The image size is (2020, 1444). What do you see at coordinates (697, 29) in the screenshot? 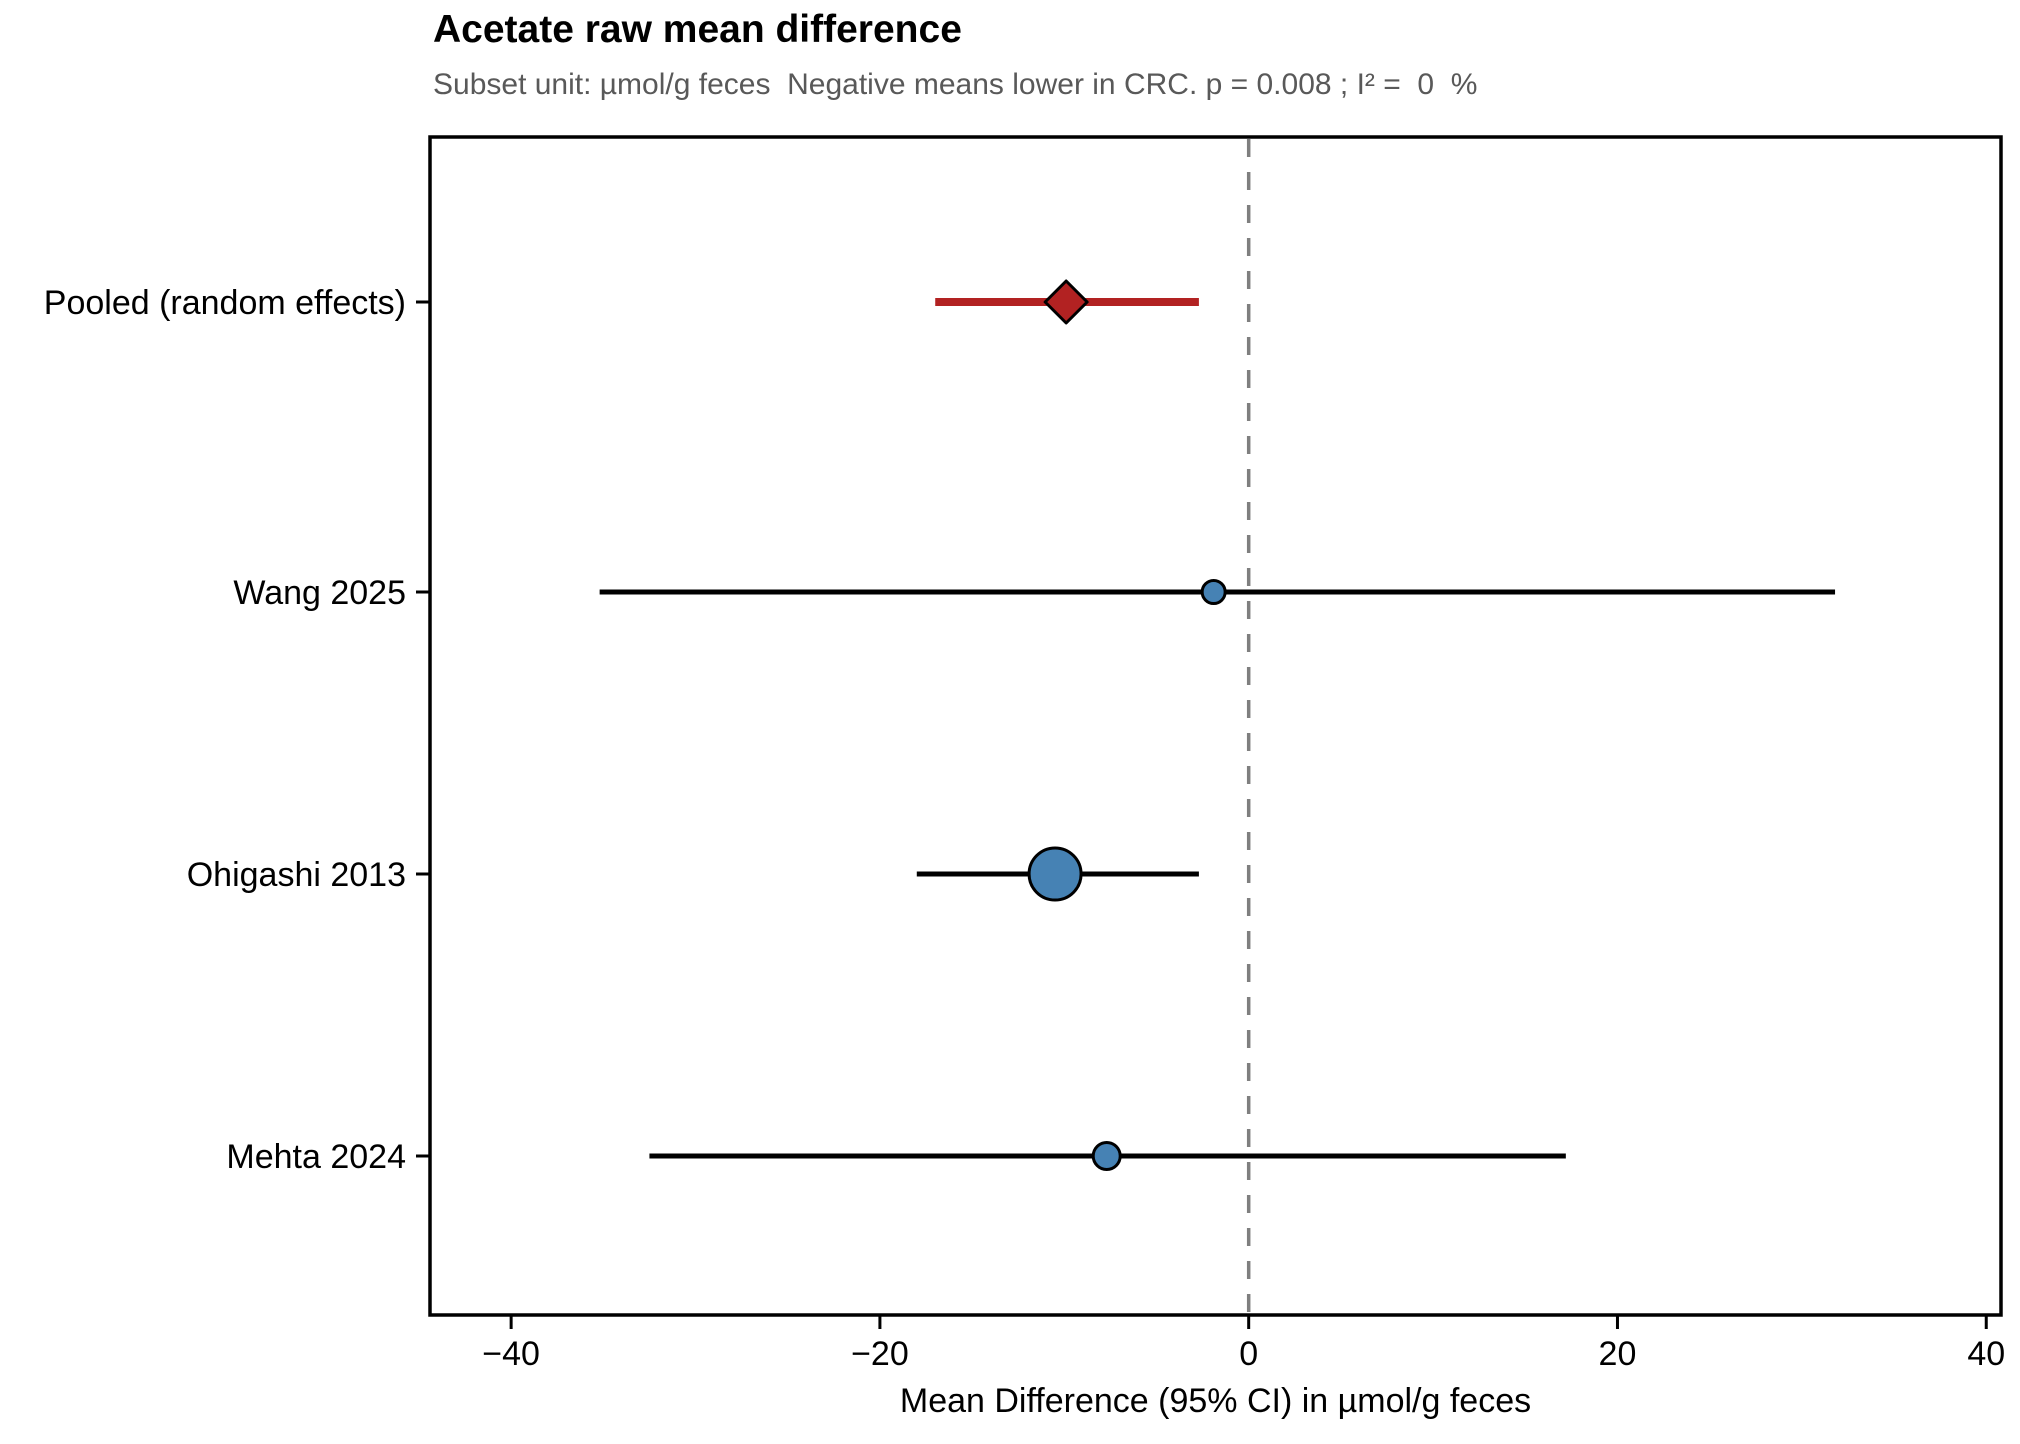
I see `chart-title: Acetate raw mean difference` at bounding box center [697, 29].